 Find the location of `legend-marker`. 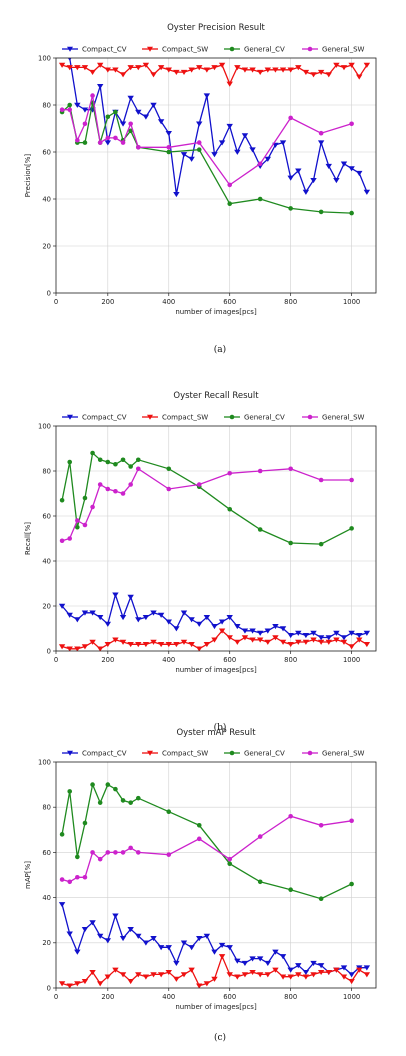

legend-marker is located at coordinates (150, 49).